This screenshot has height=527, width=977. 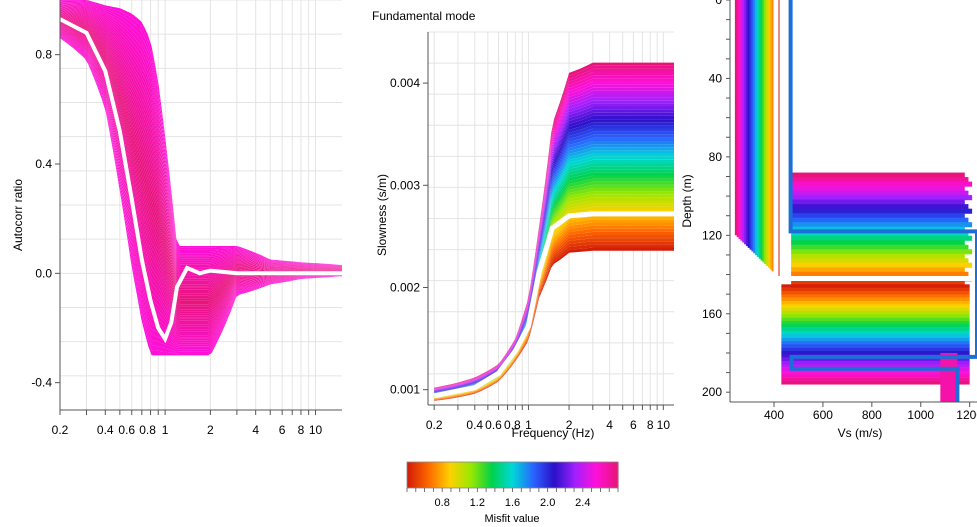 I want to click on colorbar-tick-label: 0.8, so click(x=442, y=503).